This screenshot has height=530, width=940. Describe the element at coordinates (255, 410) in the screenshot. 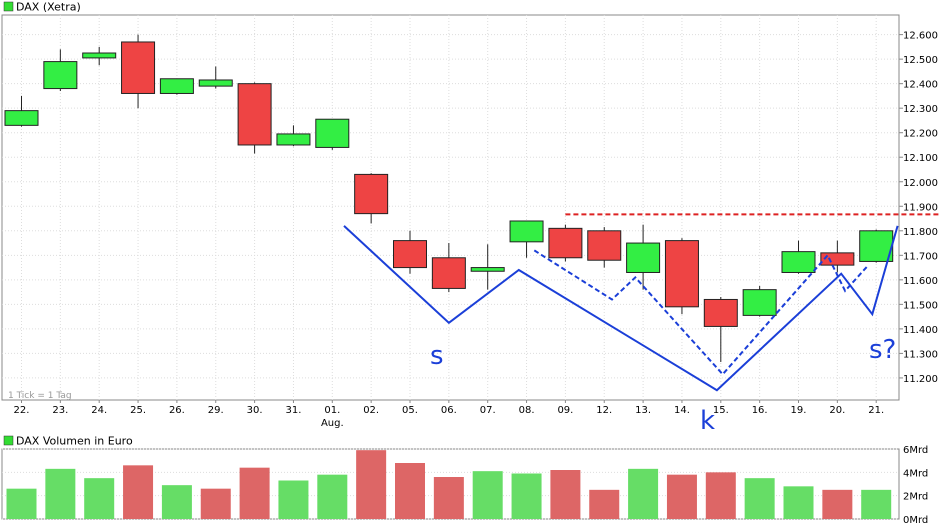

I see `price-x-tick-label: 30.` at that location.